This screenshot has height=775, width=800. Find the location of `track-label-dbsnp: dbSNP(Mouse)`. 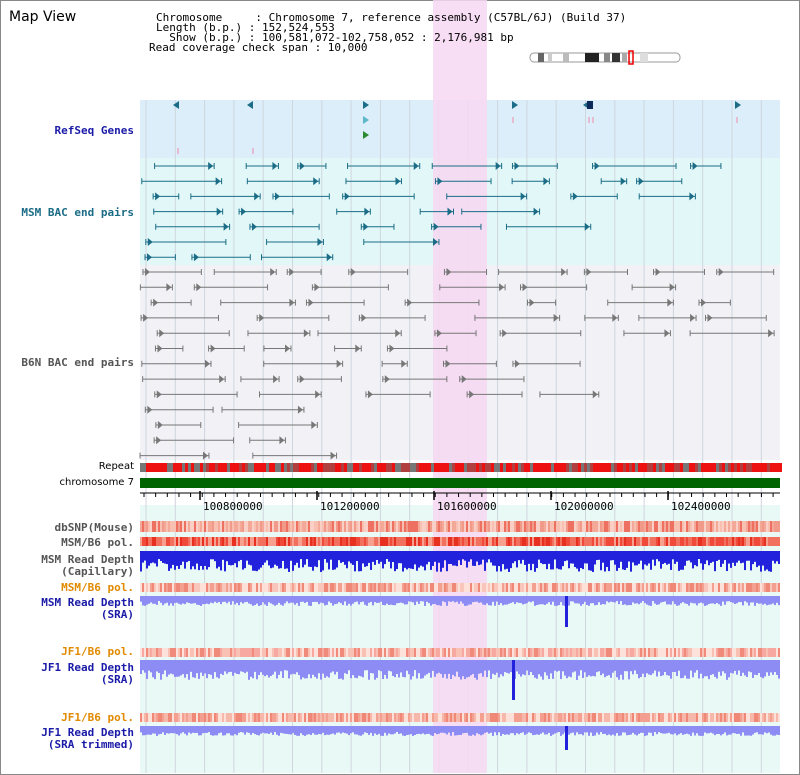

track-label-dbsnp: dbSNP(Mouse) is located at coordinates (94, 527).